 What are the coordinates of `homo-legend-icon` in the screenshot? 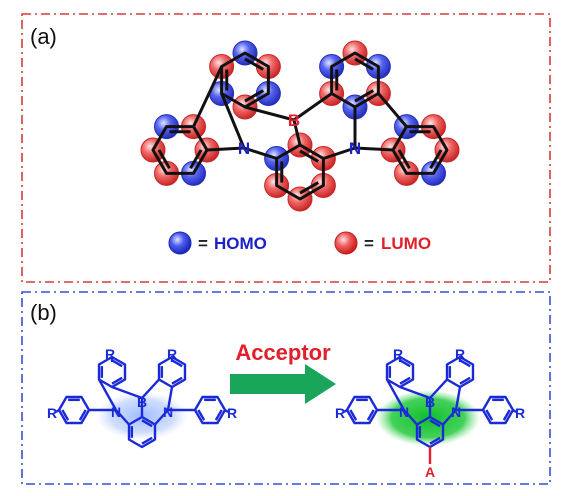 It's located at (180, 243).